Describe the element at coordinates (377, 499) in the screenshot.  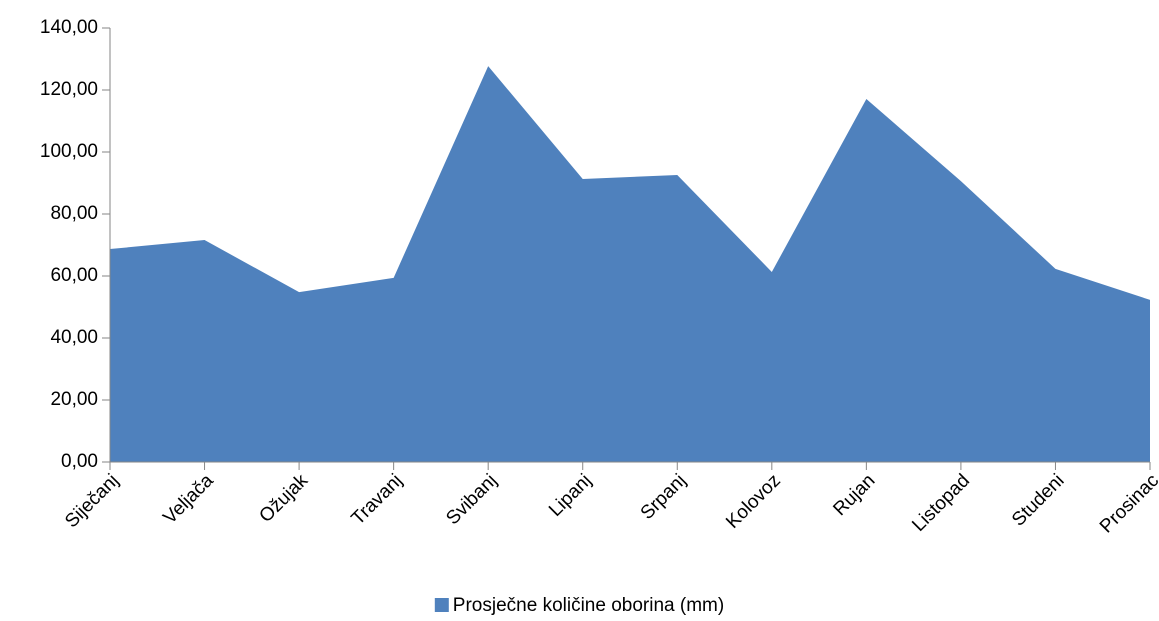
I see `x-tick-label: Travanj` at that location.